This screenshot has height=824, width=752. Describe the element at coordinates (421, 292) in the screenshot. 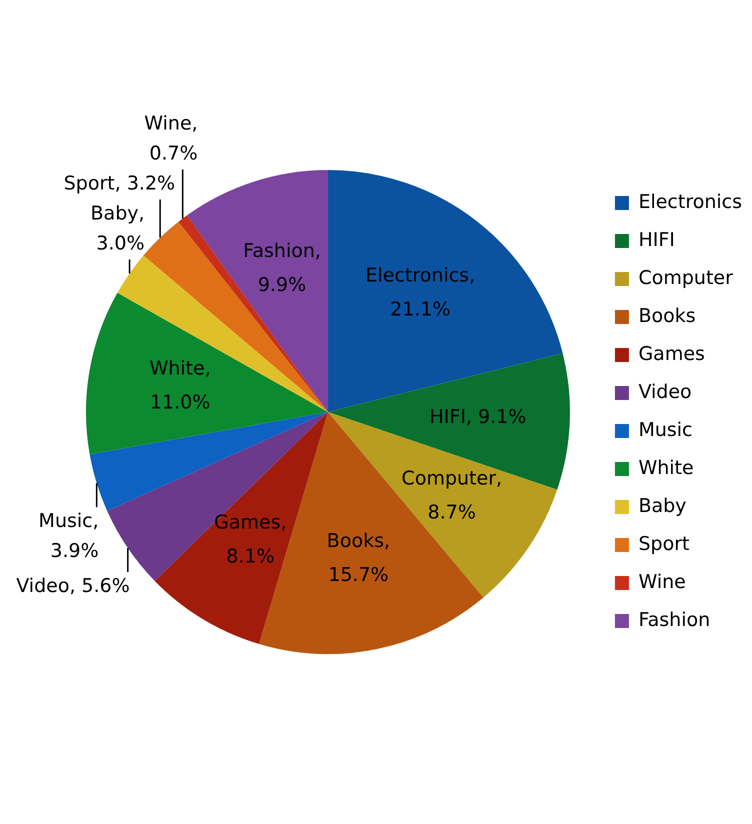

I see `data-label: Electronics, 21.1%` at that location.